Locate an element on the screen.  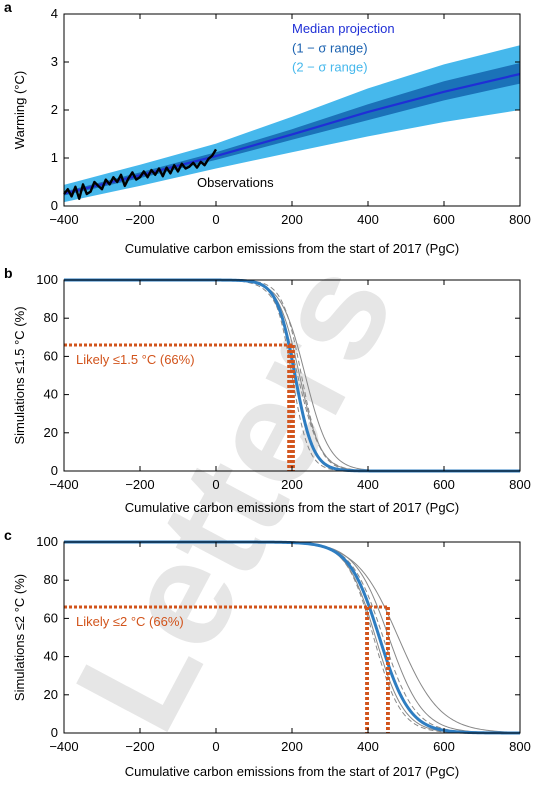
one-sigma-band is located at coordinates (292, 129).